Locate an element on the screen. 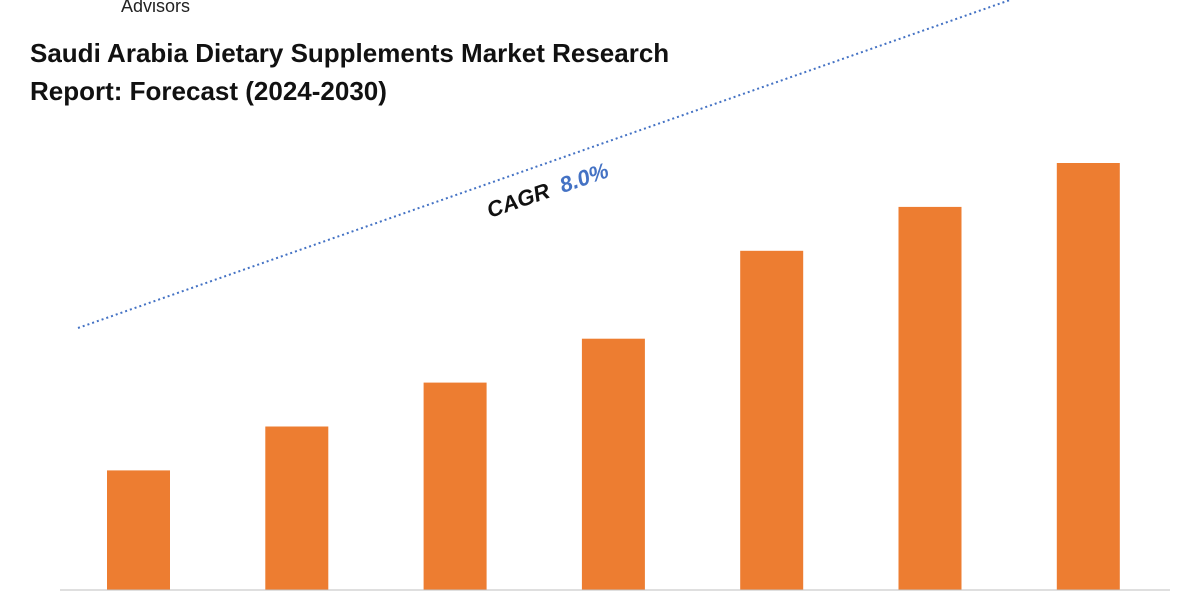 The width and height of the screenshot is (1200, 600). cagr-annotation: CAGR 8.0% is located at coordinates (547, 190).